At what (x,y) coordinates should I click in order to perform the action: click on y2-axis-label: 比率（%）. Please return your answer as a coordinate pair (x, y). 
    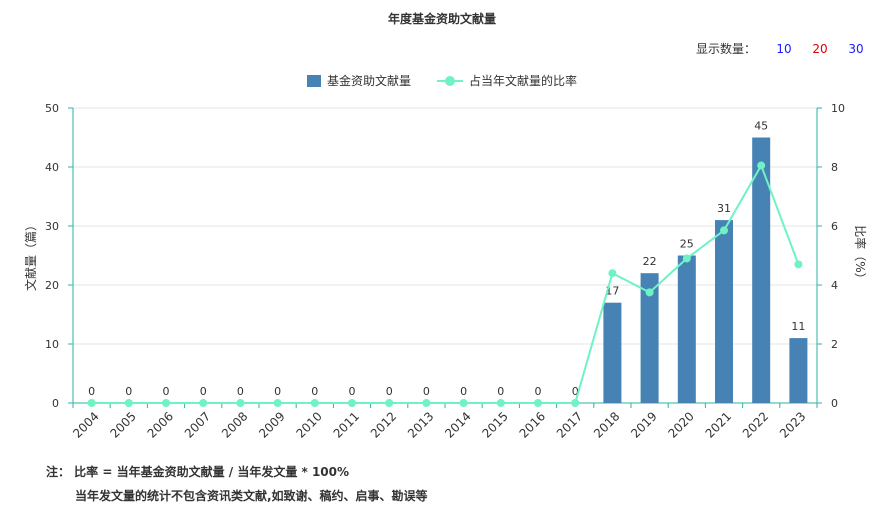
    Looking at the image, I should click on (860, 254).